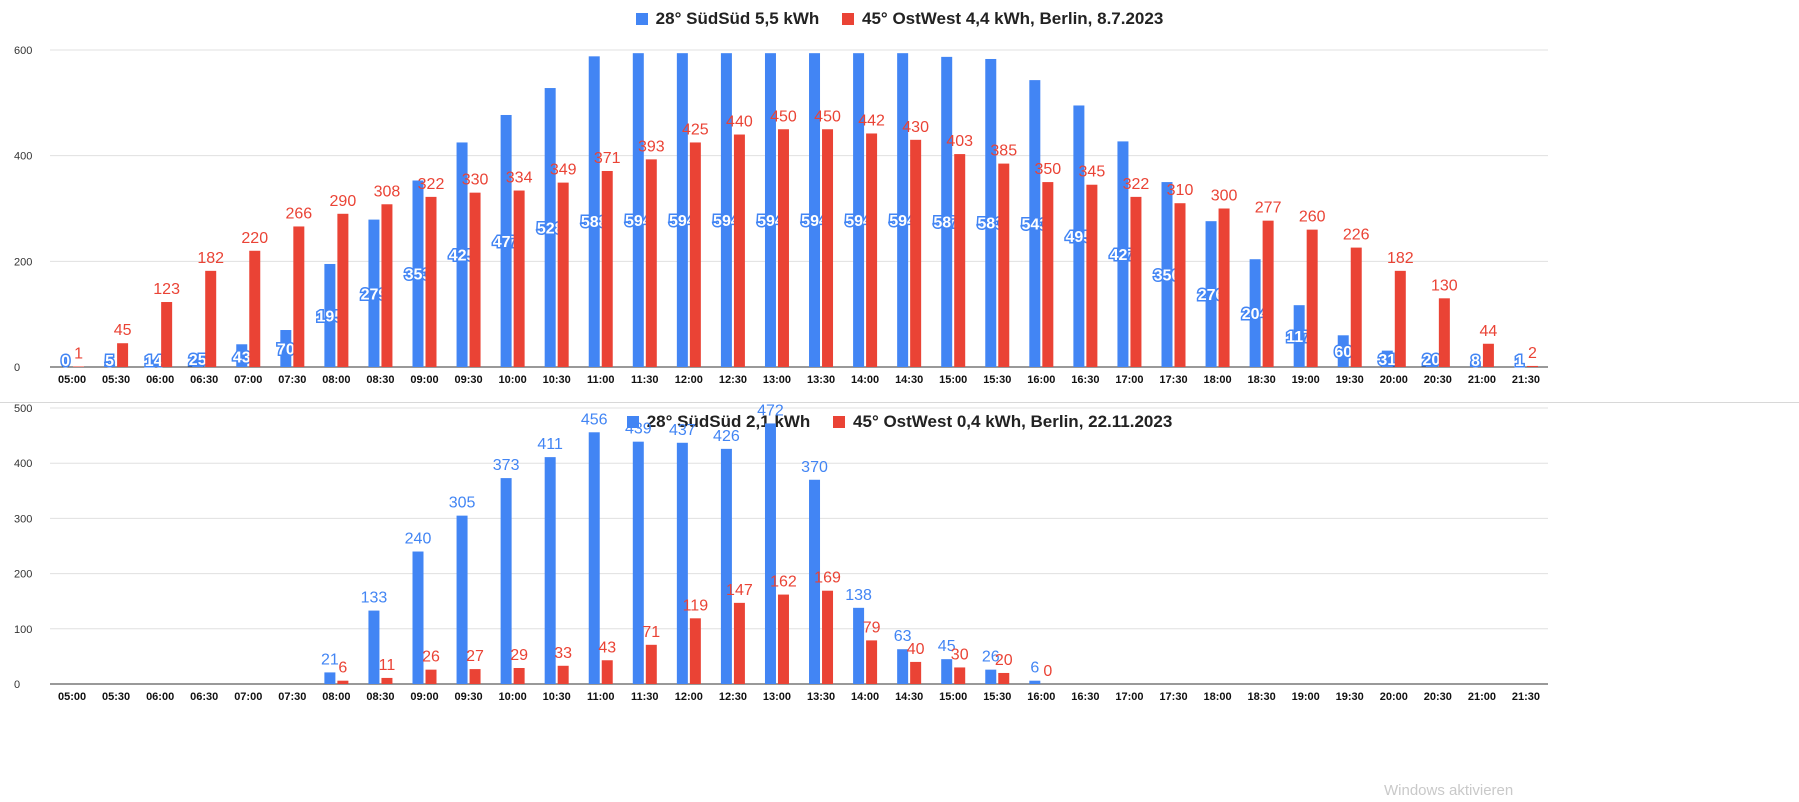  What do you see at coordinates (519, 178) in the screenshot?
I see `data-label-series-2: 334` at bounding box center [519, 178].